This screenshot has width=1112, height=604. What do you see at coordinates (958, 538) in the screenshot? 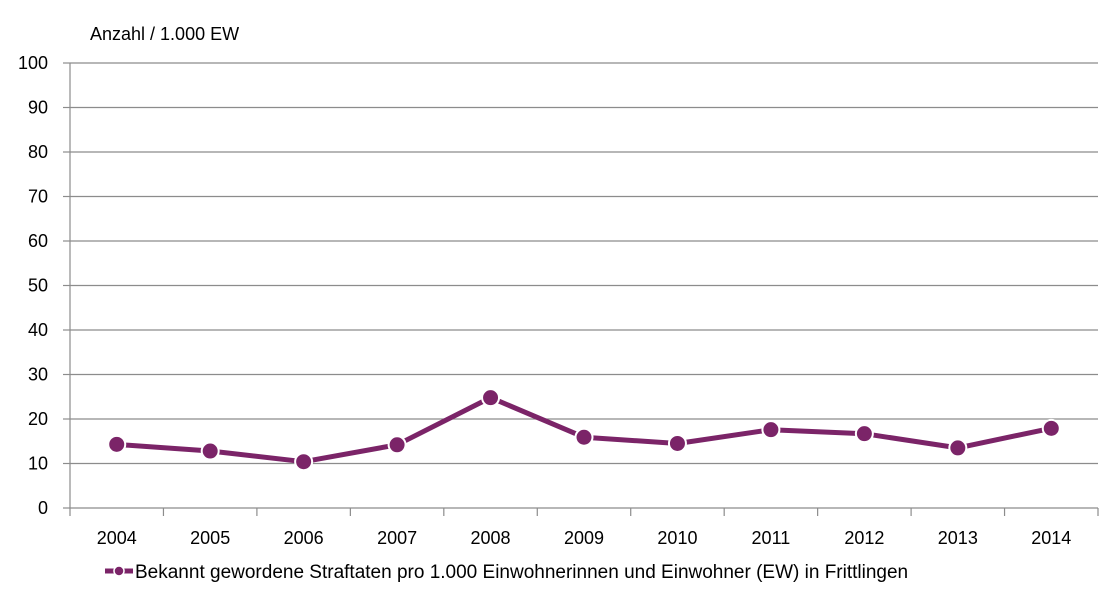
I see `x-tick-label: 2013` at bounding box center [958, 538].